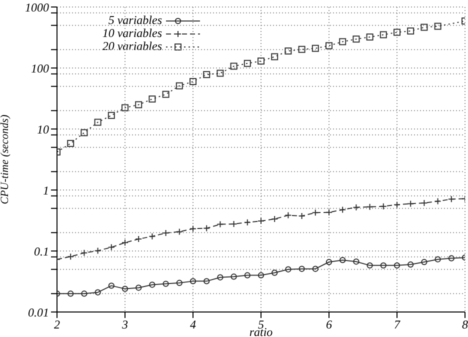  What do you see at coordinates (41, 251) in the screenshot?
I see `y-tick-label: 0.1` at bounding box center [41, 251].